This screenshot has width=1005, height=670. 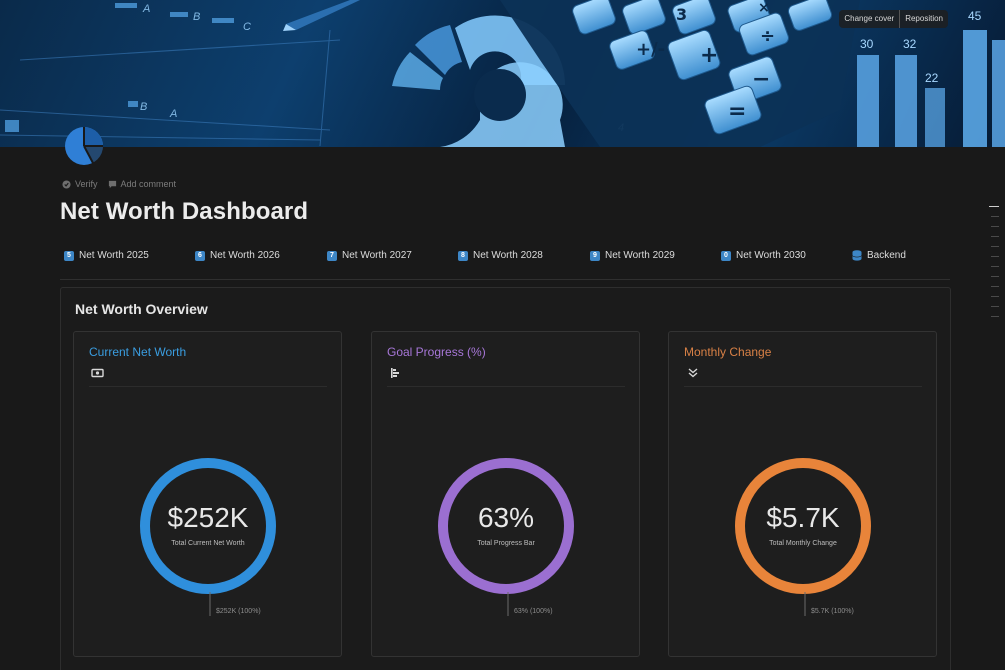 What do you see at coordinates (508, 255) in the screenshot?
I see `link-label: Net Worth 2028` at bounding box center [508, 255].